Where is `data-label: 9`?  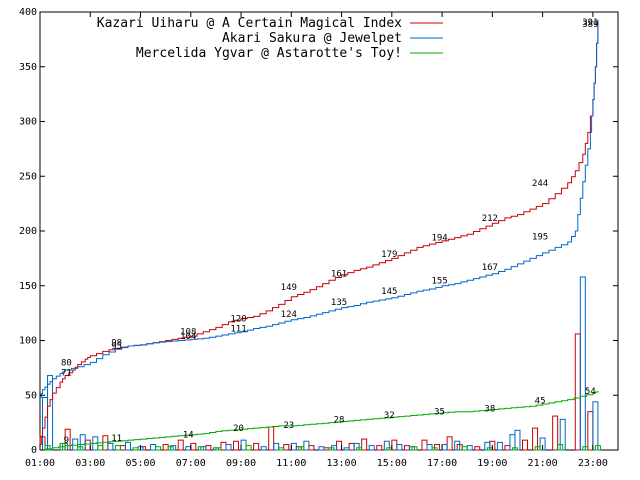
data-label: 9 is located at coordinates (66, 441).